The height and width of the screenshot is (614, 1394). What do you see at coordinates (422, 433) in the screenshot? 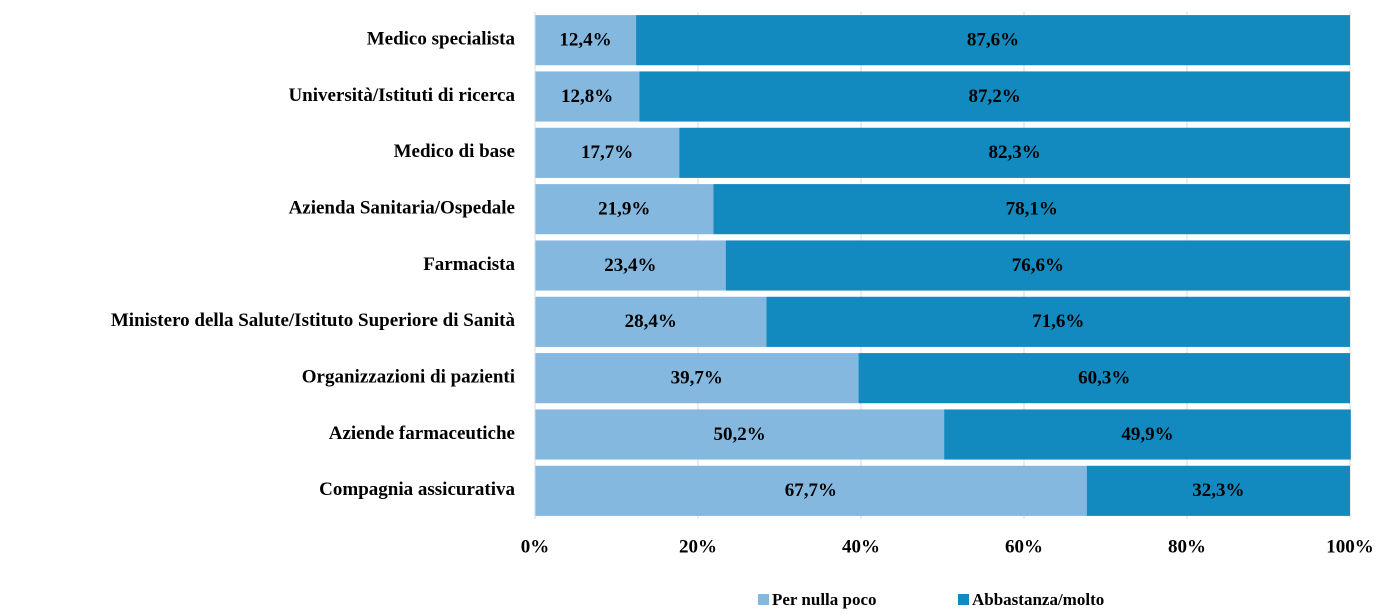
I see `y-tick-label: Aziende farmaceutiche` at bounding box center [422, 433].